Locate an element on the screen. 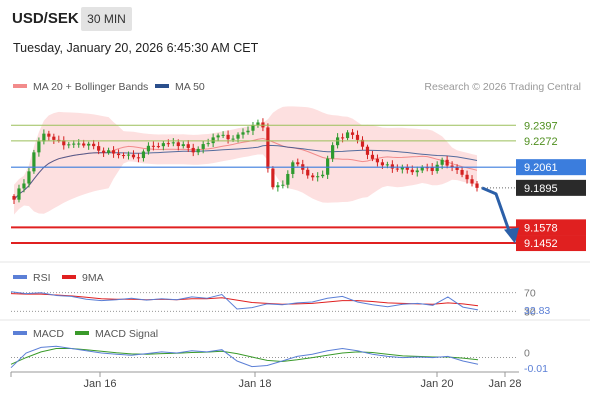 The width and height of the screenshot is (590, 400). rsi-ma-legend-label: 9MA is located at coordinates (93, 278).